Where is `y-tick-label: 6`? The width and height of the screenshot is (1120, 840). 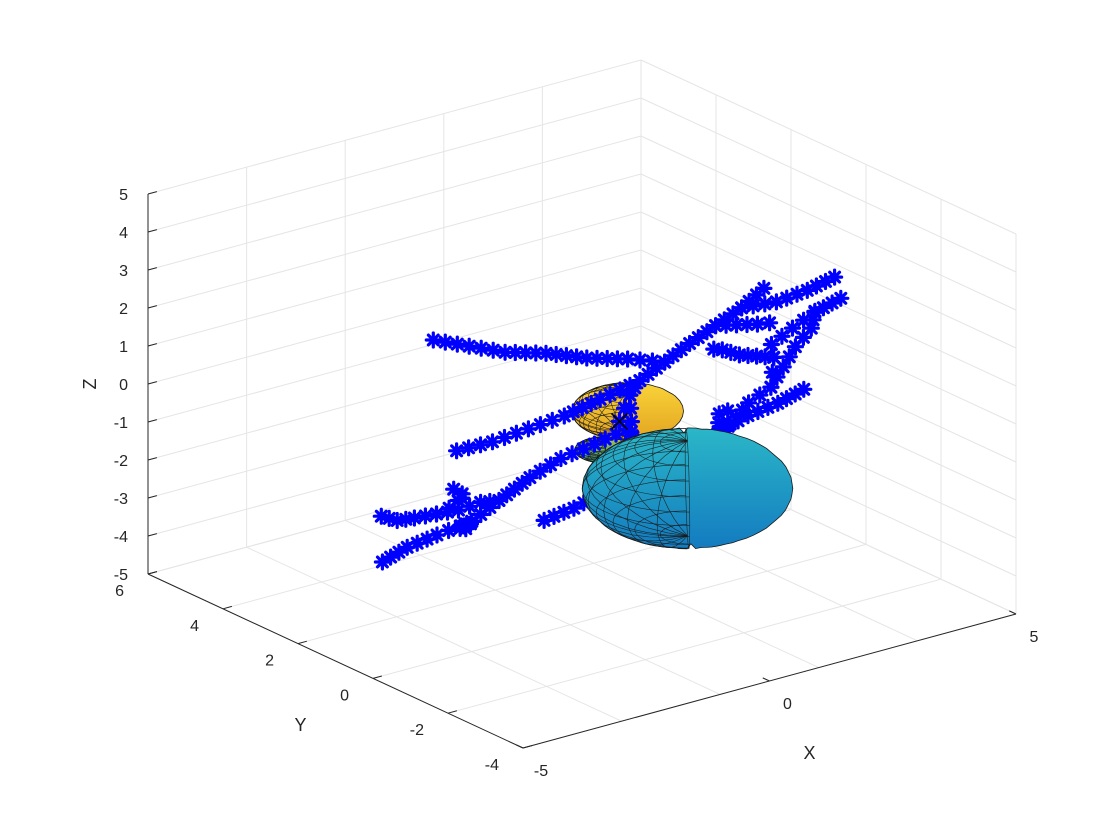 y-tick-label: 6 is located at coordinates (119, 591).